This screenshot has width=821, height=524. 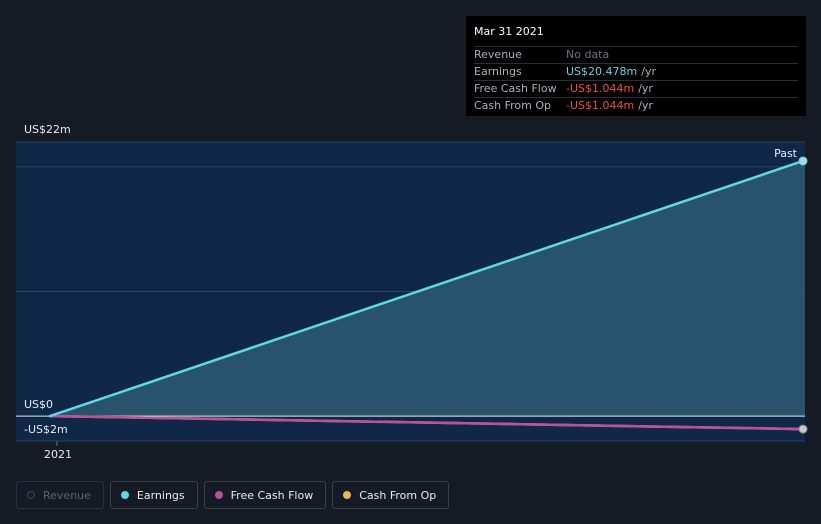 I want to click on hollow-circle-icon, so click(x=31, y=495).